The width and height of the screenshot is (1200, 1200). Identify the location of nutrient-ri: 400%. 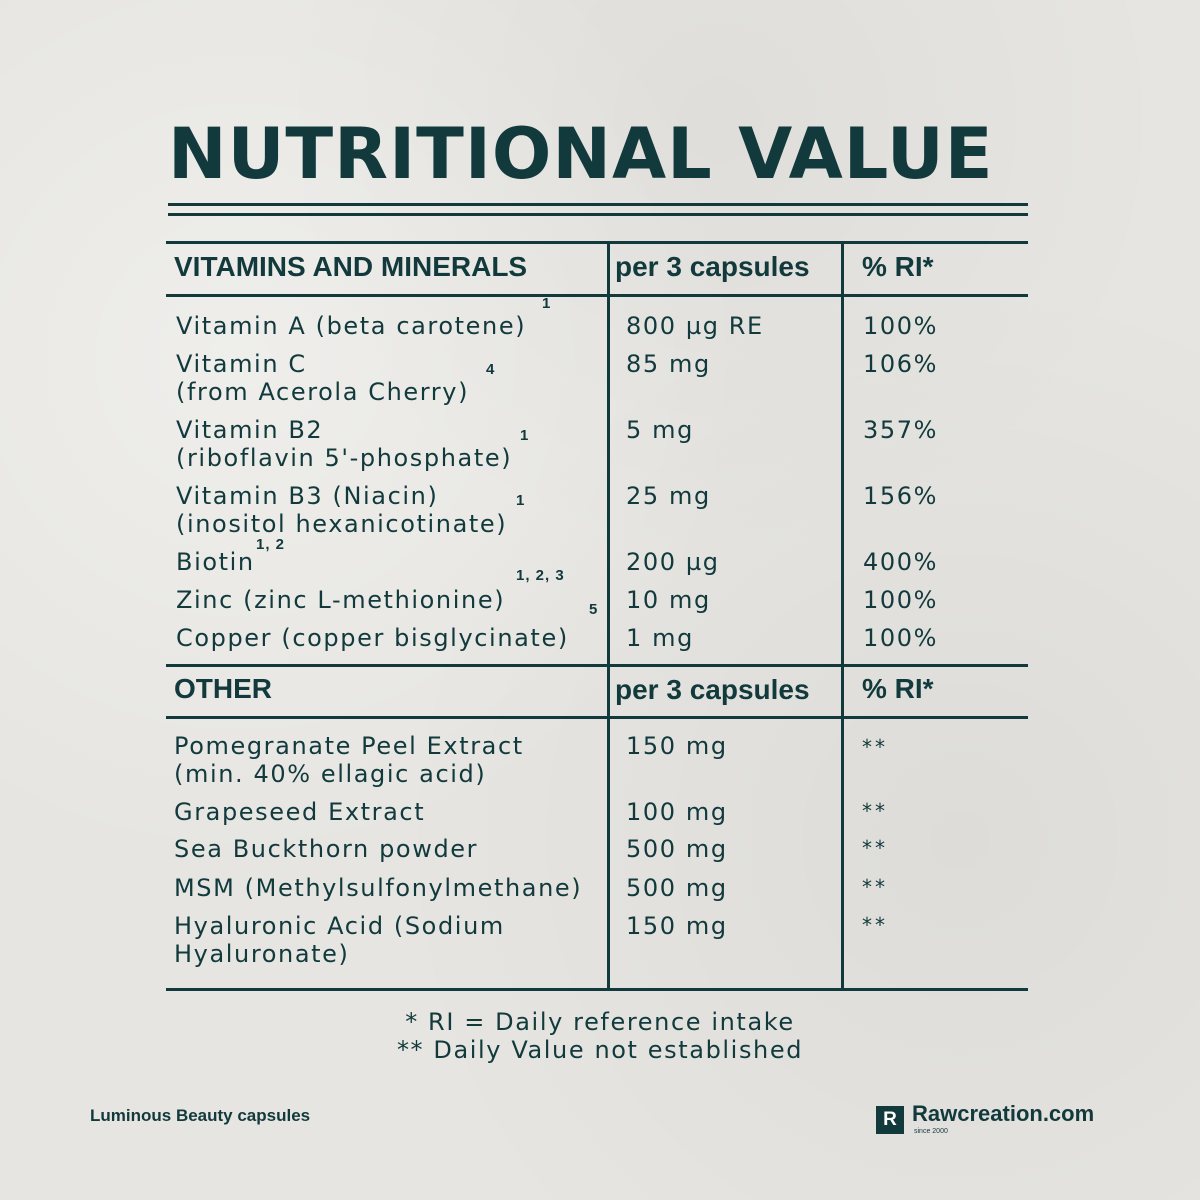
(901, 562).